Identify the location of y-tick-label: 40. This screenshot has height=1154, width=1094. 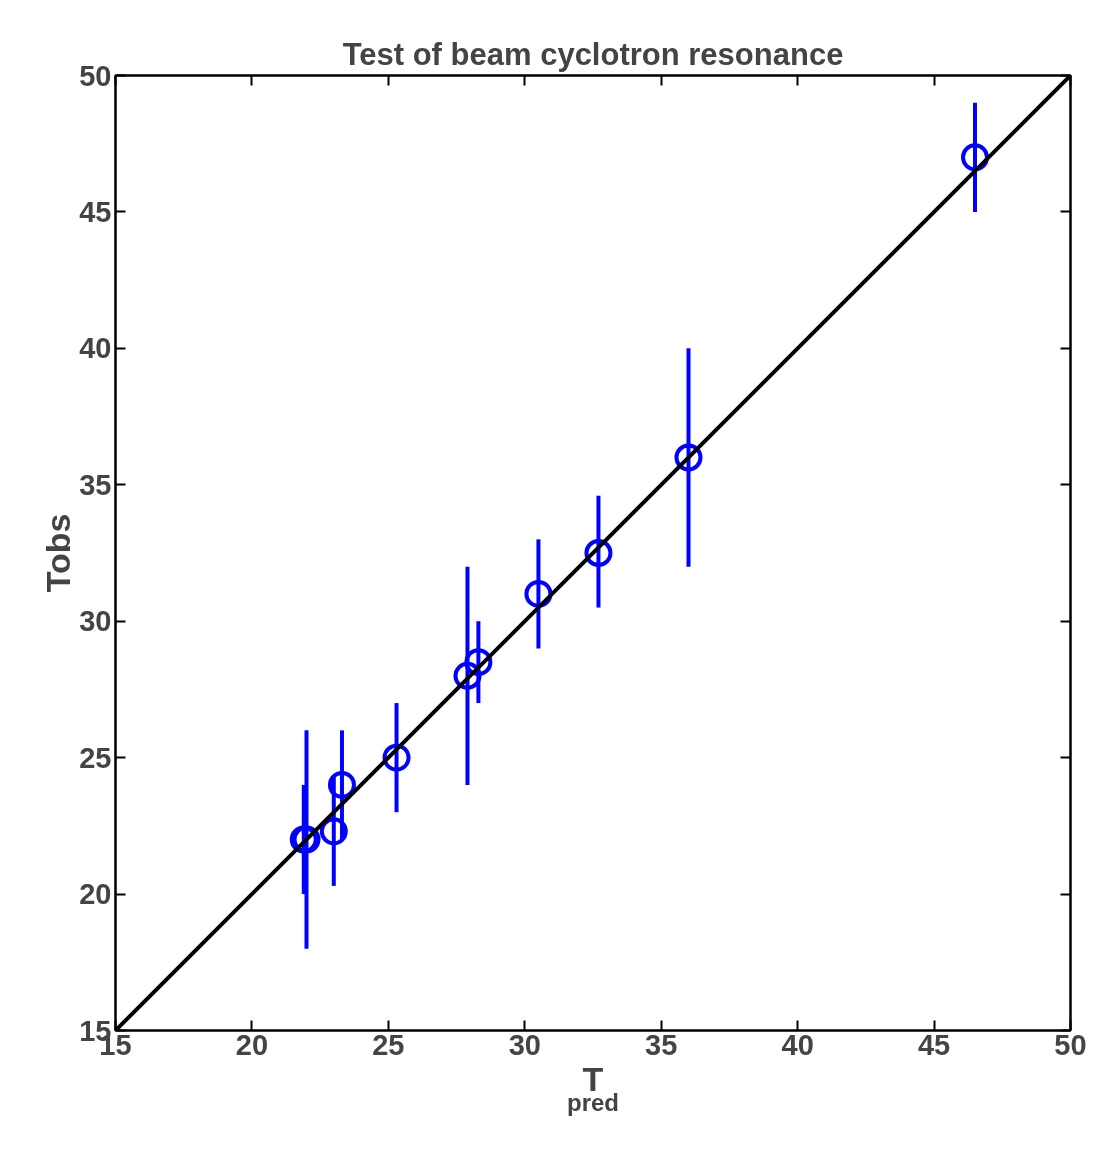
(95, 348).